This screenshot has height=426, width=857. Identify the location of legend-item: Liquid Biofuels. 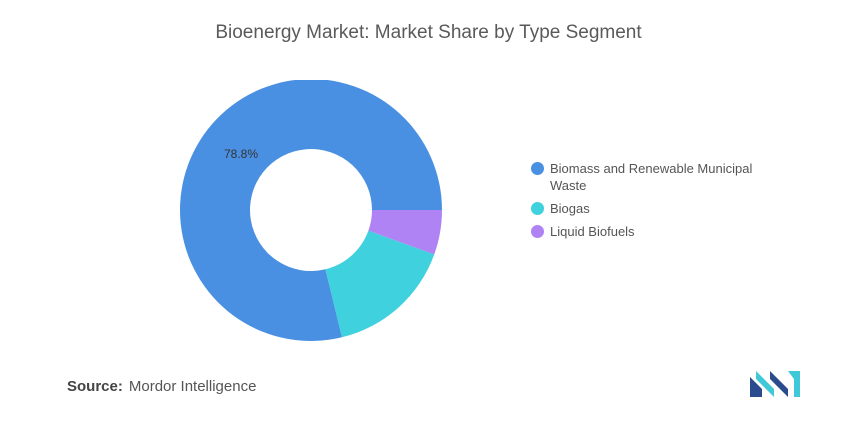
(661, 231).